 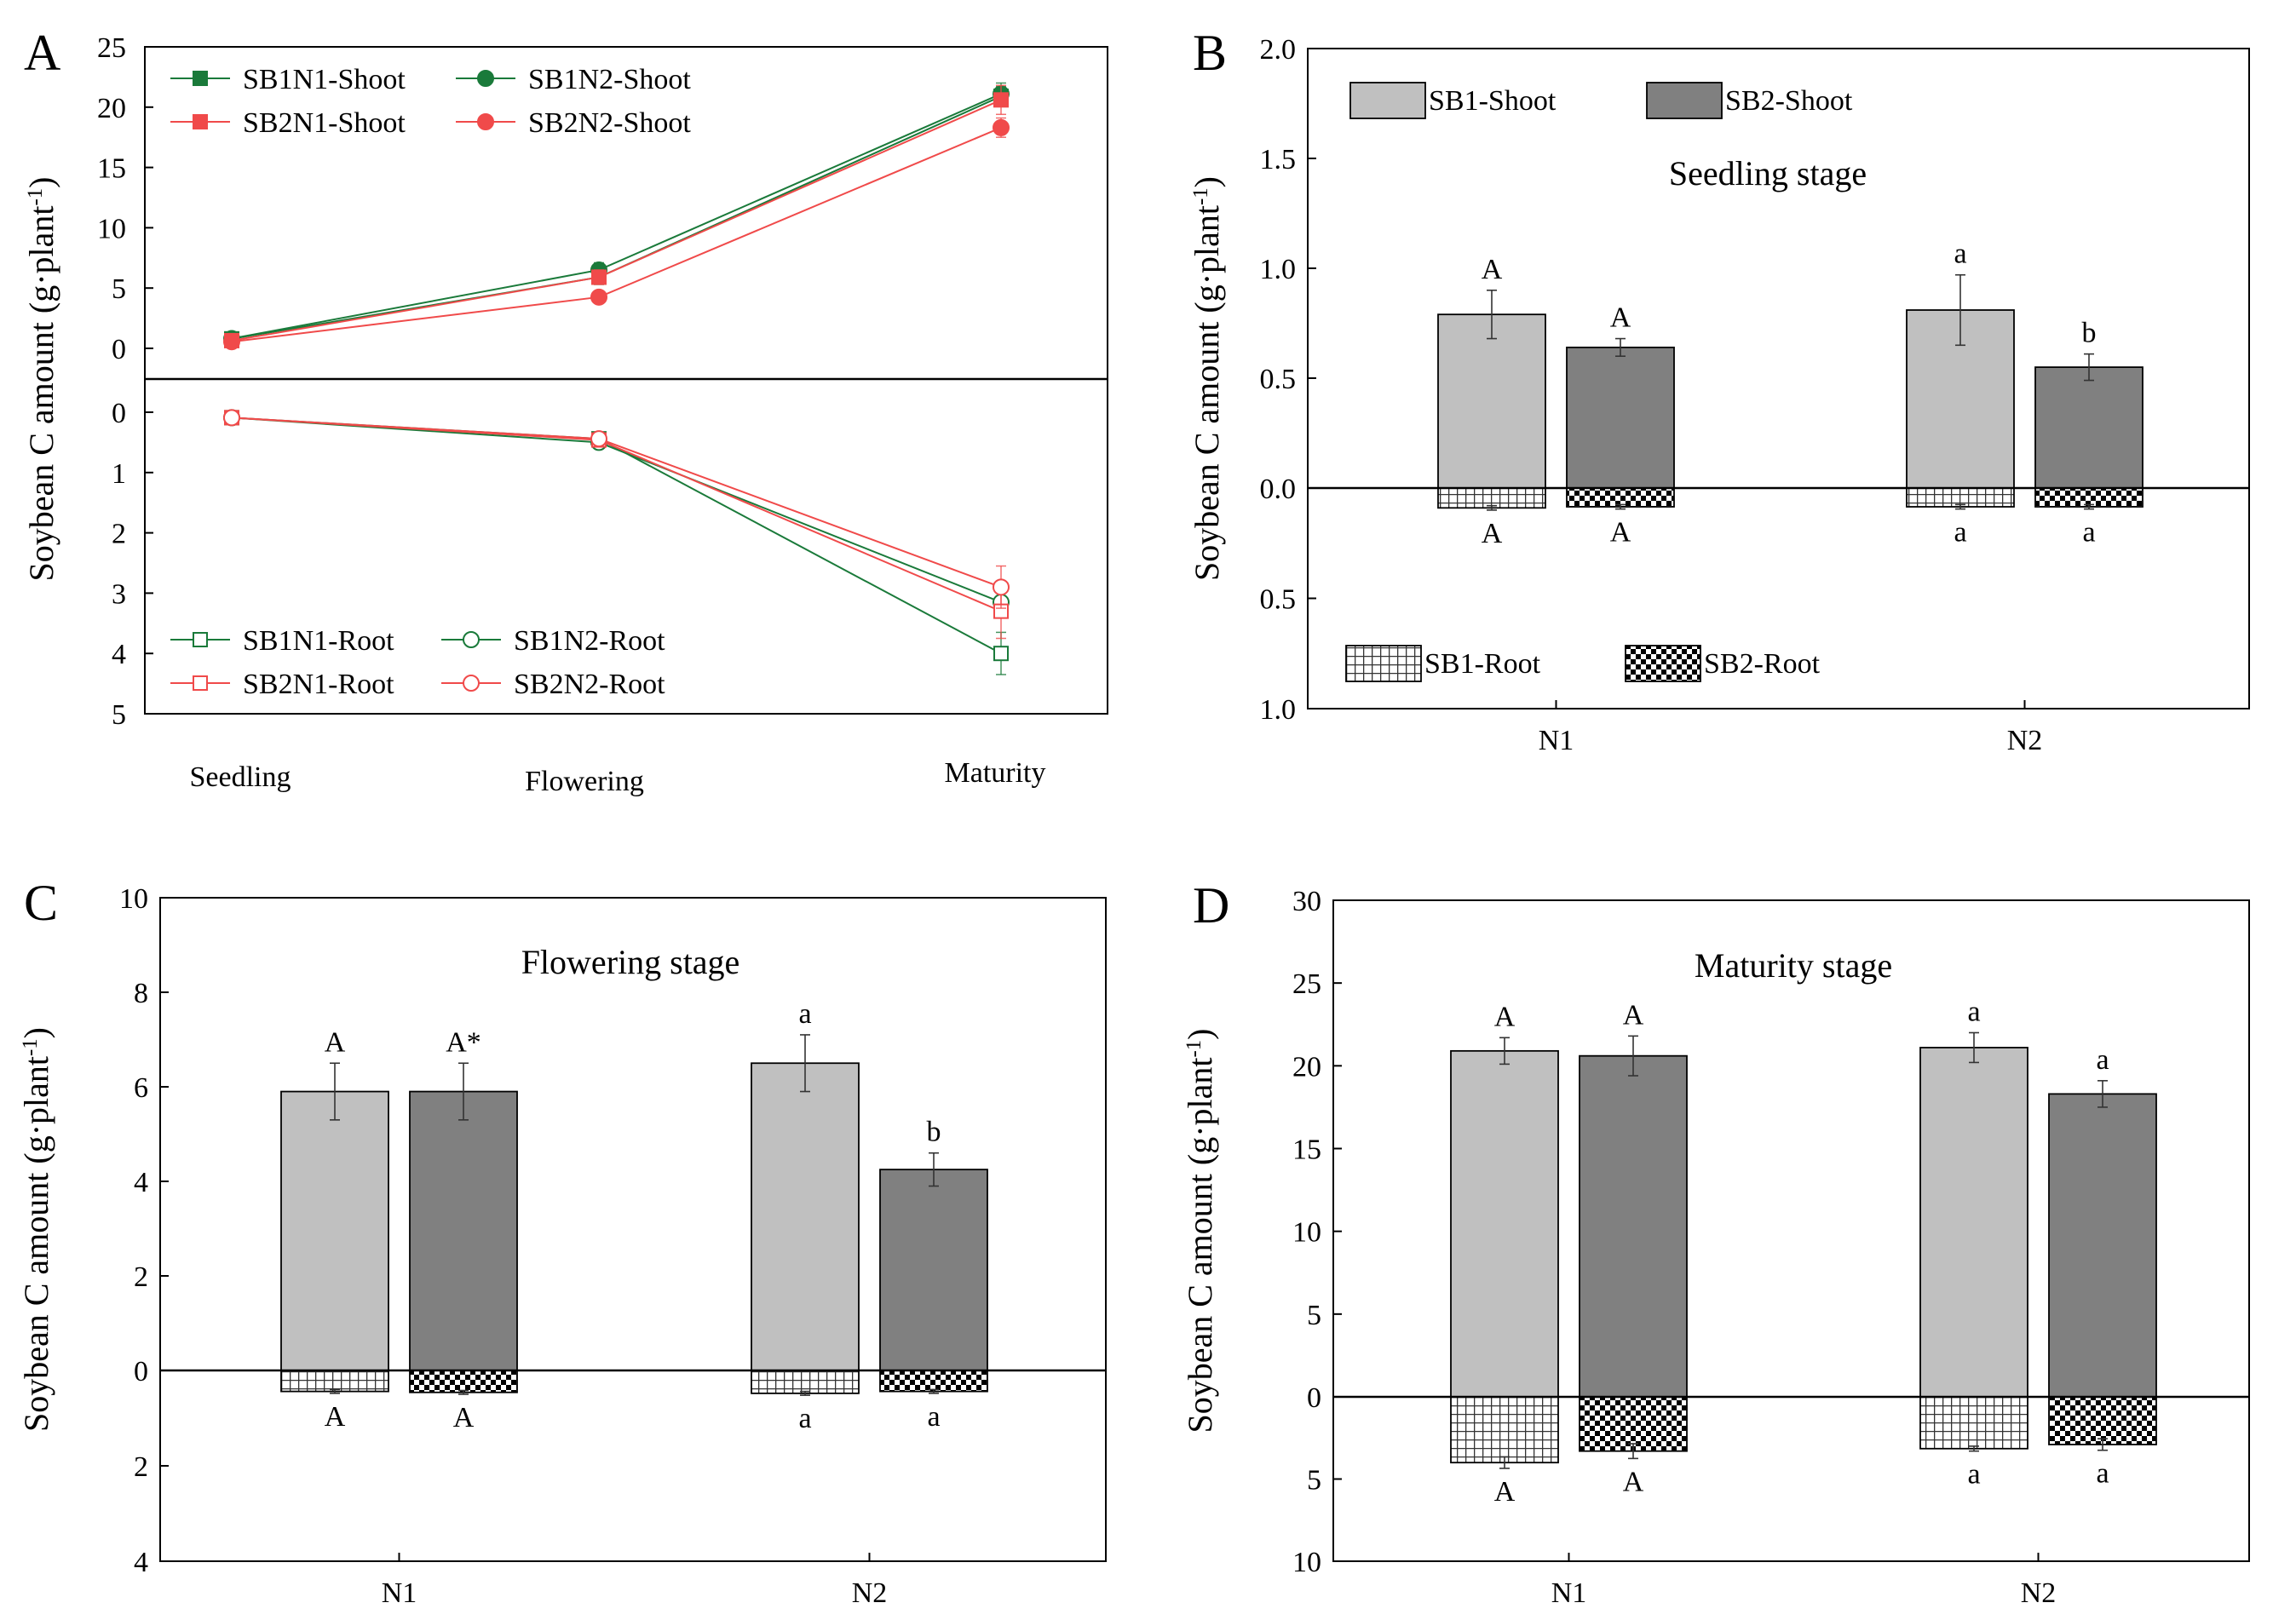 What do you see at coordinates (463, 1042) in the screenshot?
I see `significance-label: A*` at bounding box center [463, 1042].